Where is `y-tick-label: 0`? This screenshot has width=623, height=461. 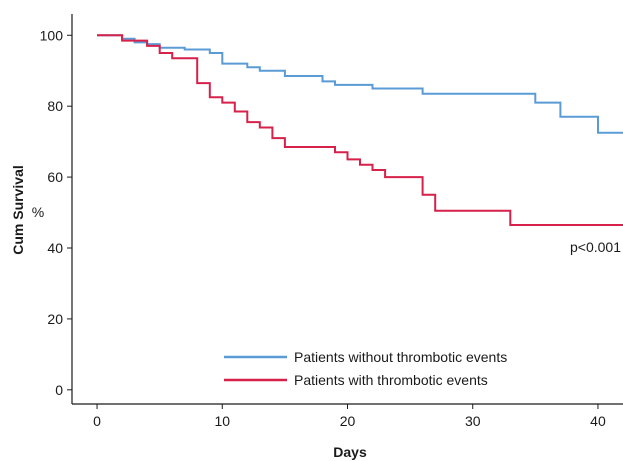
y-tick-label: 0 is located at coordinates (59, 390).